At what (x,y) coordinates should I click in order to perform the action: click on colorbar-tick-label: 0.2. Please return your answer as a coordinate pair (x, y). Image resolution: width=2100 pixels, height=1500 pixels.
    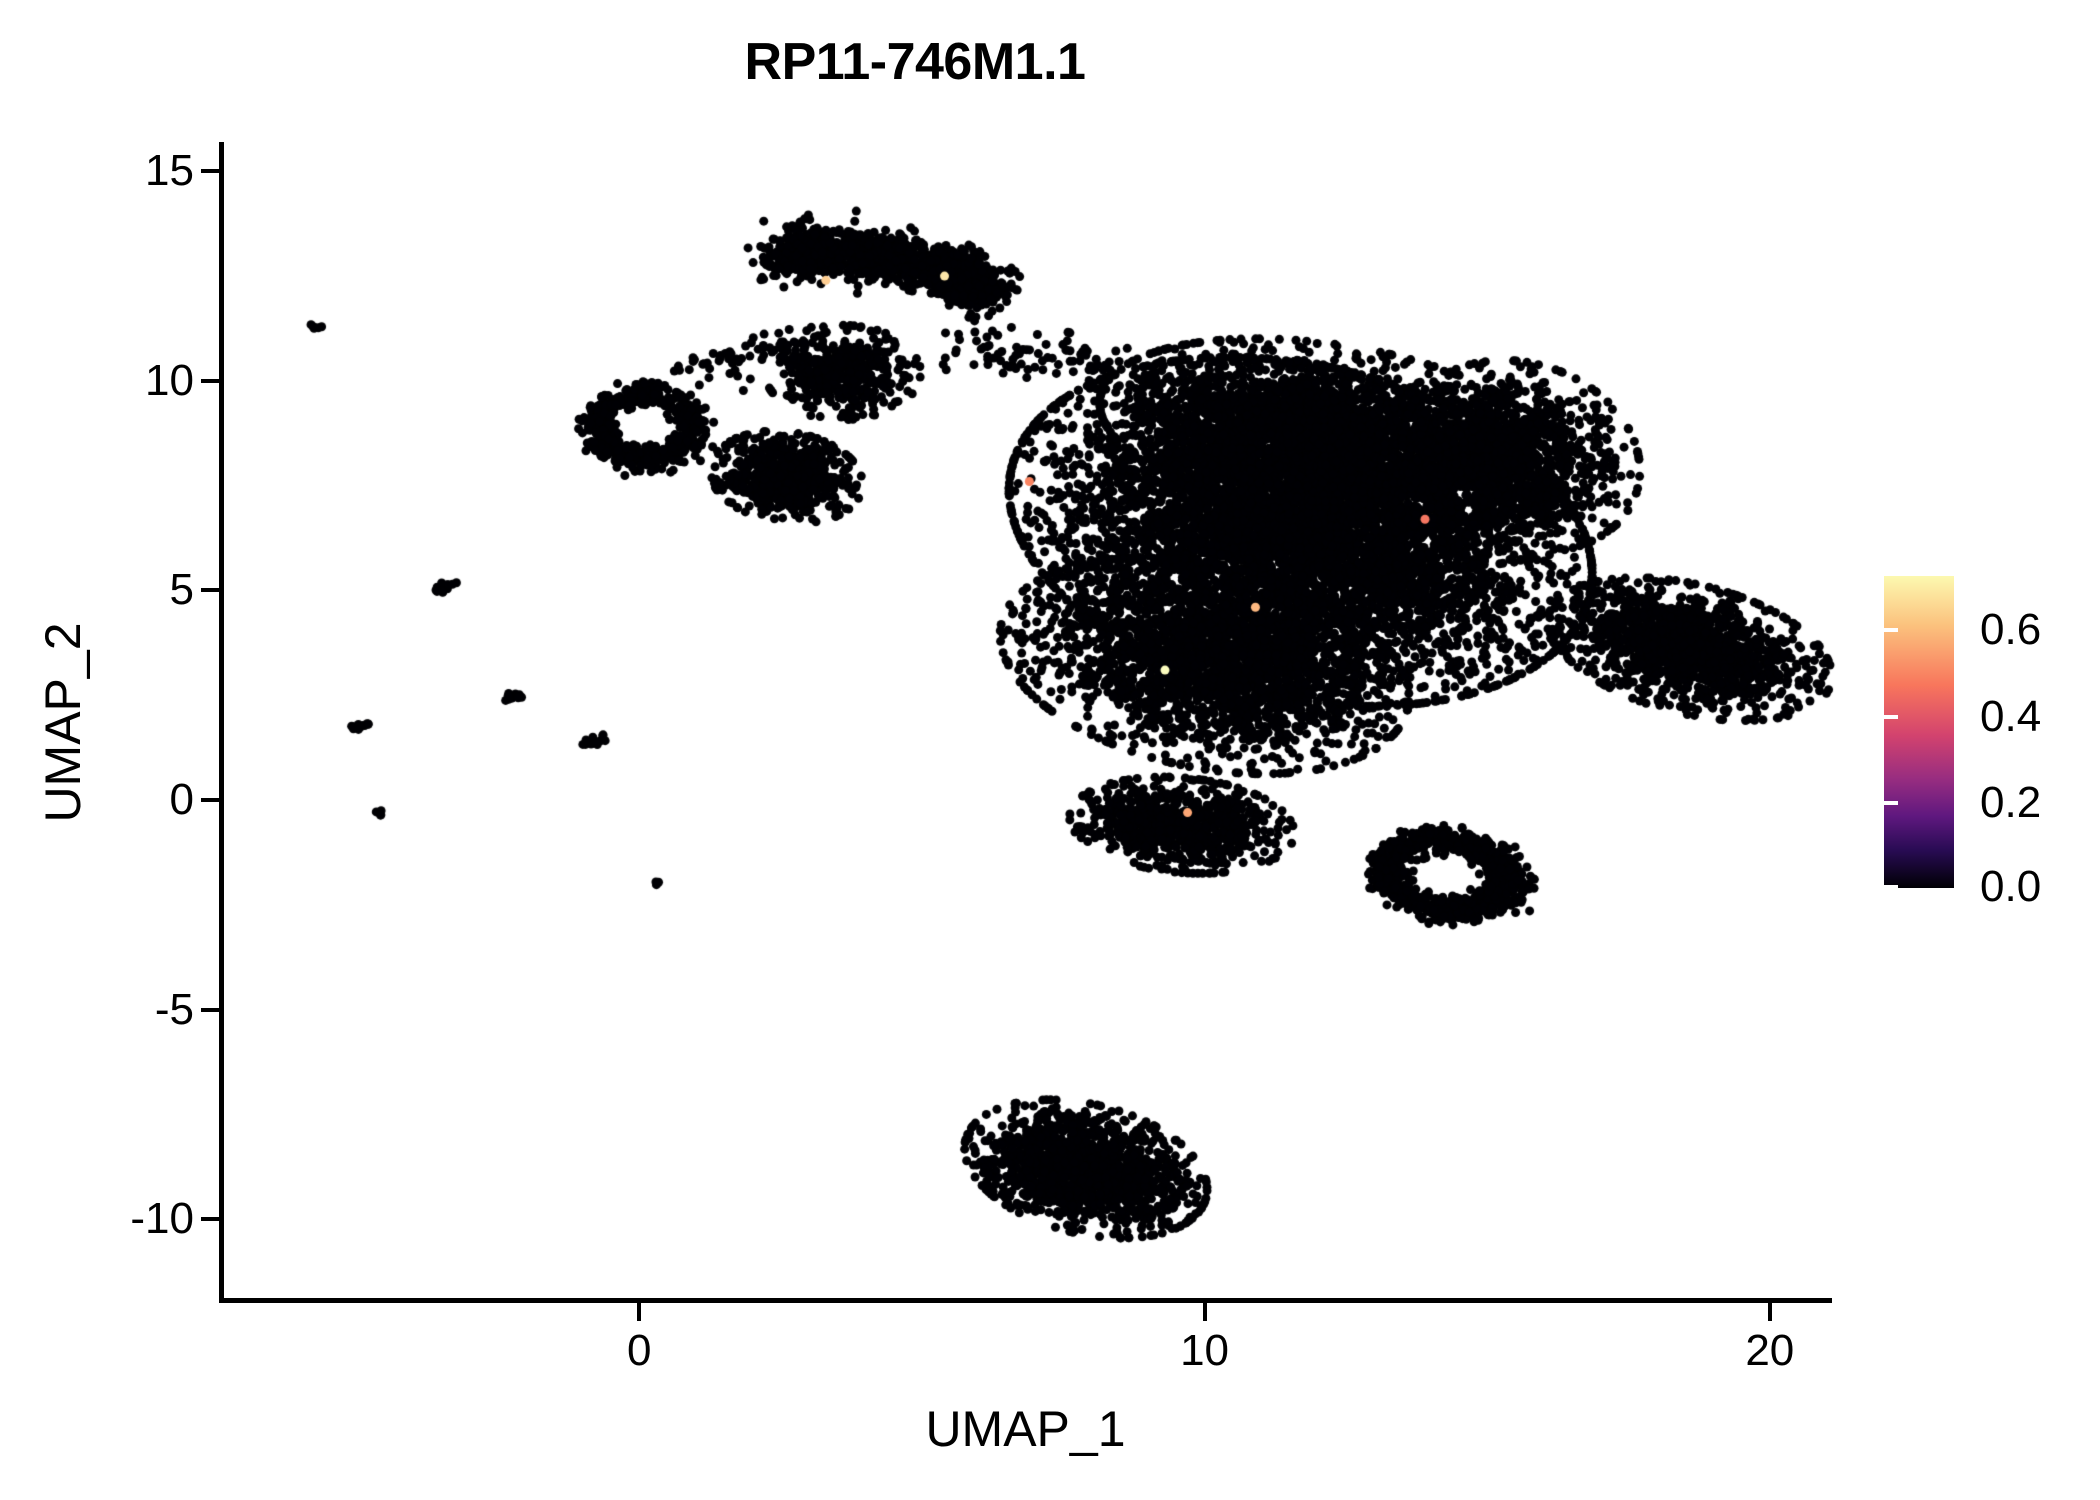
    Looking at the image, I should click on (2011, 803).